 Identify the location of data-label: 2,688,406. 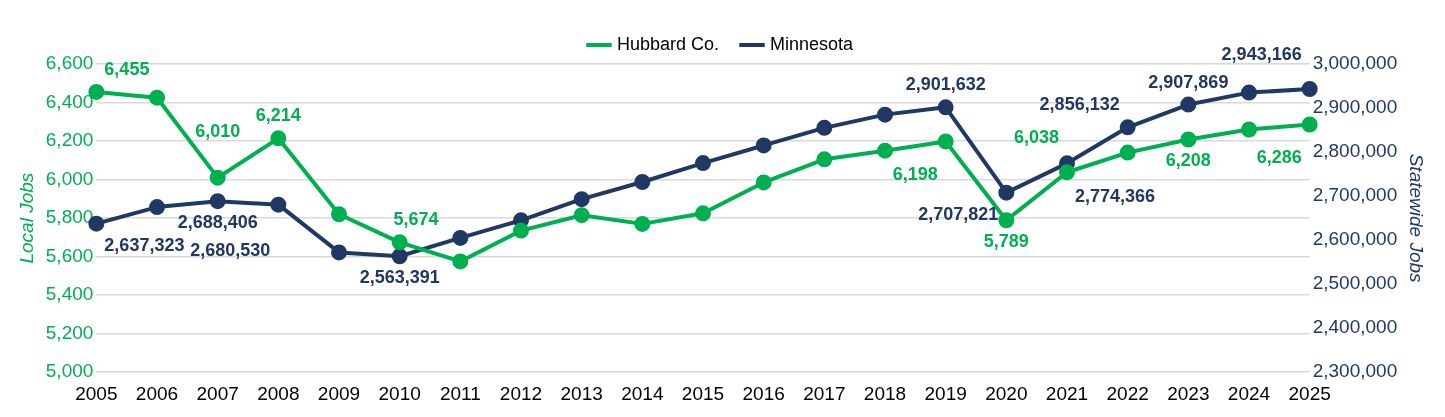
(217, 222).